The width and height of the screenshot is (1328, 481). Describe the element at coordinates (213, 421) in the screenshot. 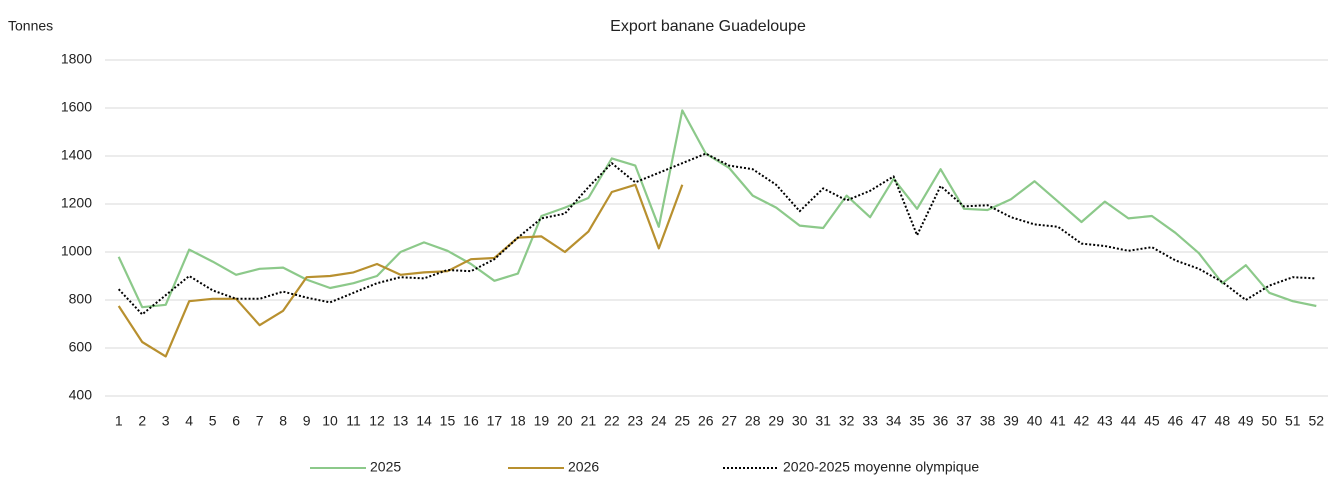

I see `x-tick-label: 5` at that location.